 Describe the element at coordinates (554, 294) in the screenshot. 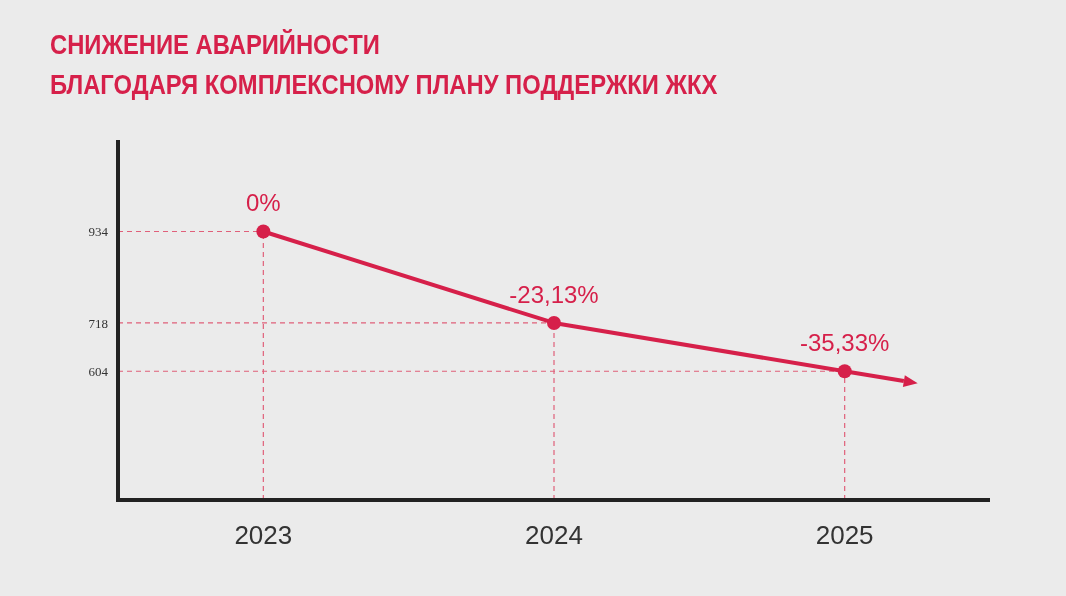

I see `annotation: -23,13%` at that location.